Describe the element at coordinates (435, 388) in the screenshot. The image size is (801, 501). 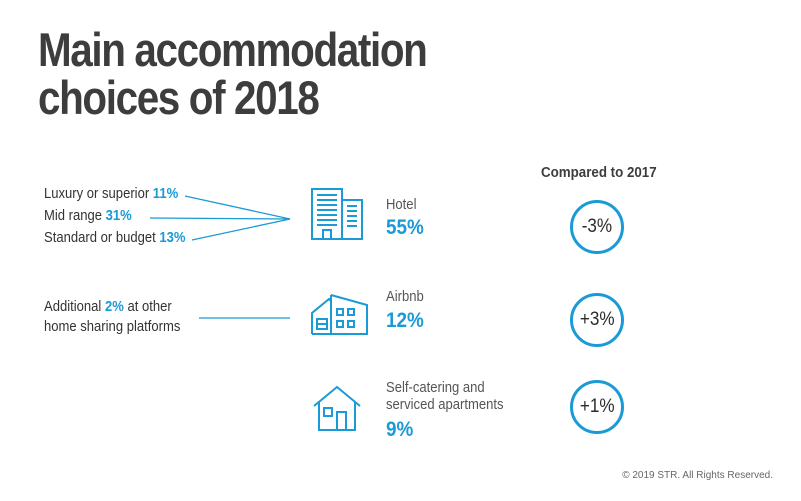
I see `category-label-line: Self-catering and` at that location.